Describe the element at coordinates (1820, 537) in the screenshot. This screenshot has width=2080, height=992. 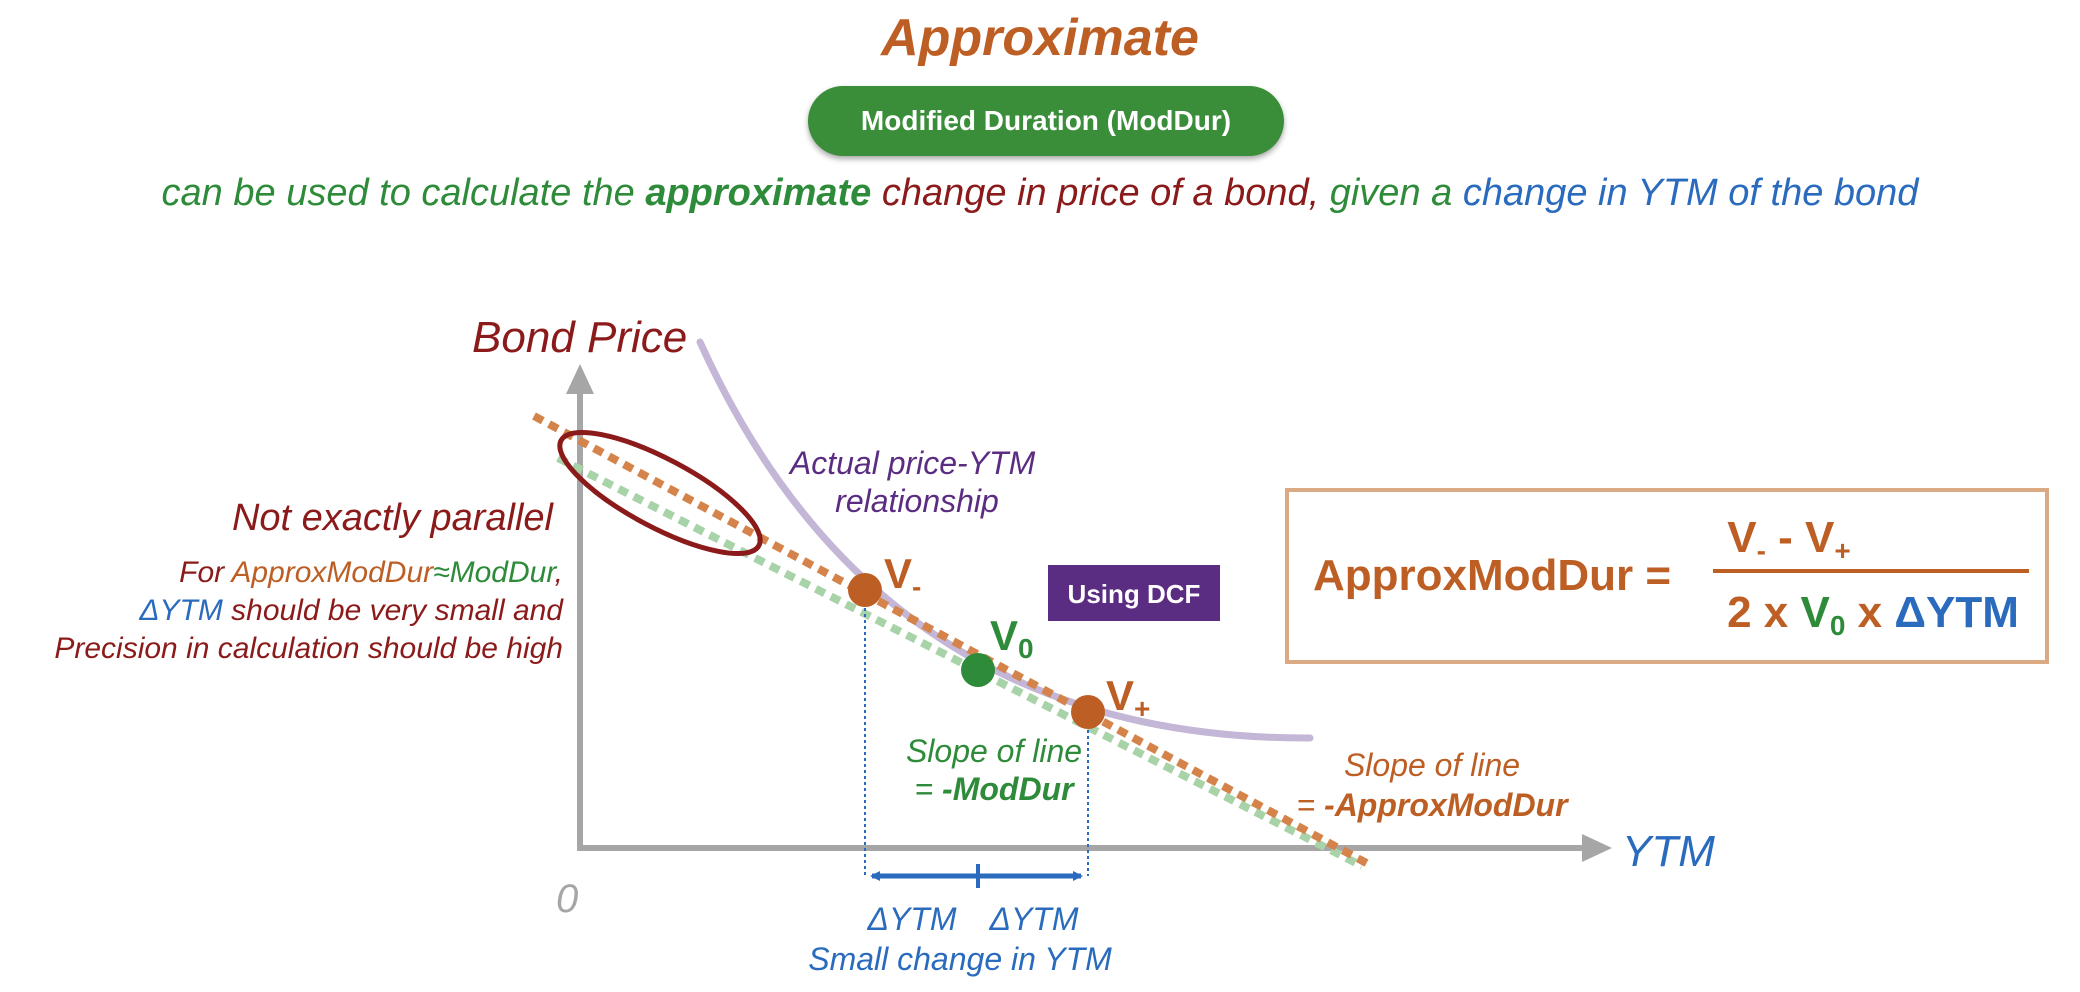
I see `num-v2: V` at that location.